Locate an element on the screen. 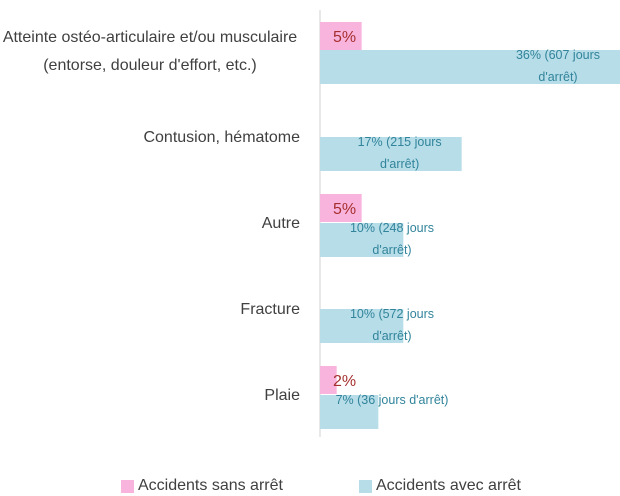 The width and height of the screenshot is (620, 496). category-text: Contusion, hématome is located at coordinates (221, 137).